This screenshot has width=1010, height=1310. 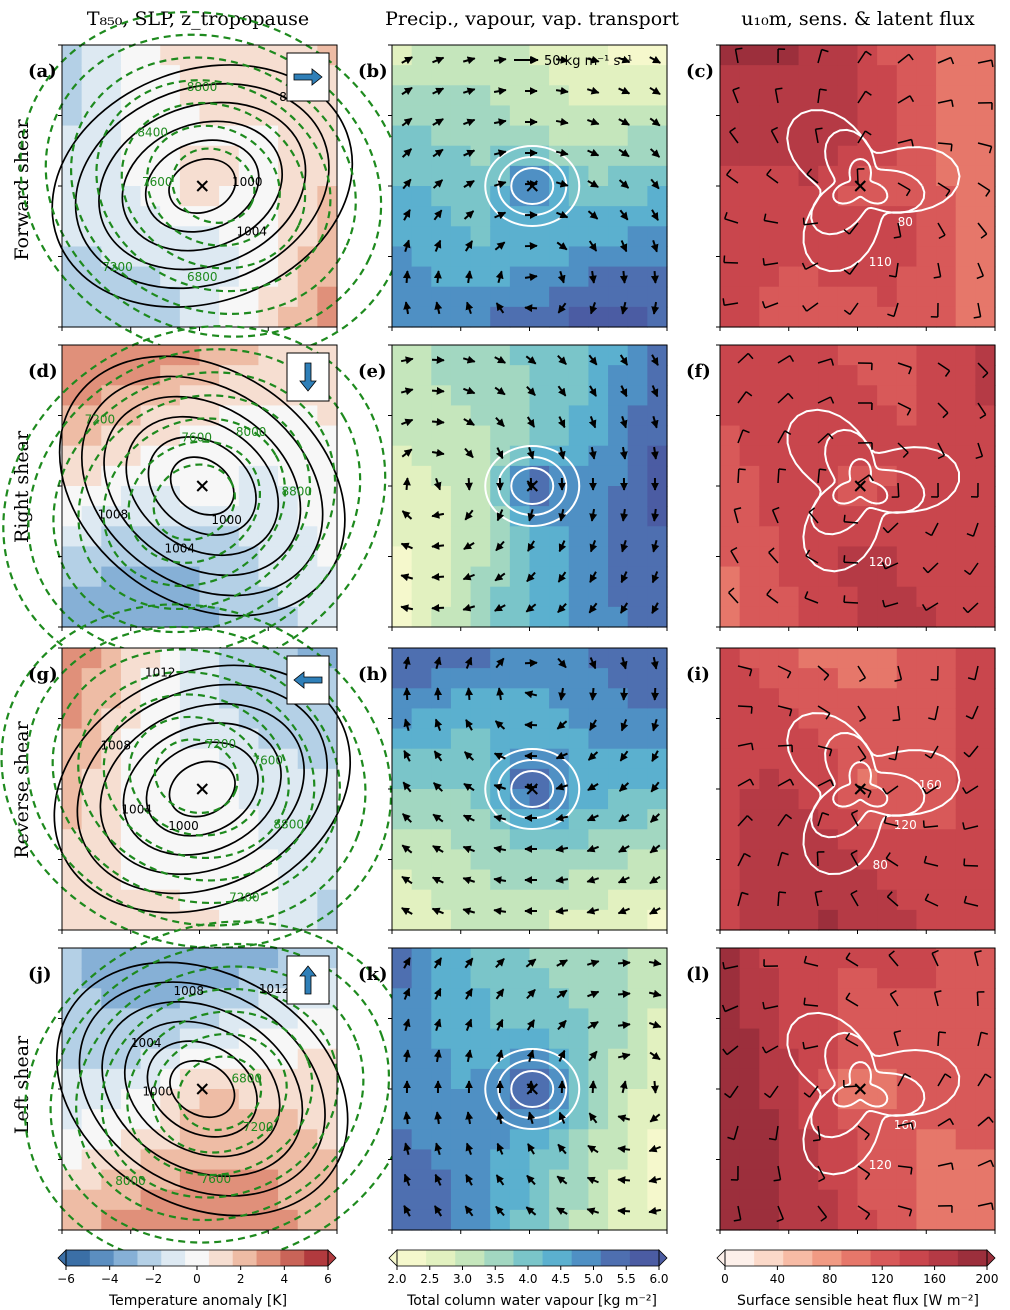 What do you see at coordinates (308, 77) in the screenshot?
I see `shear-arrow-icon` at bounding box center [308, 77].